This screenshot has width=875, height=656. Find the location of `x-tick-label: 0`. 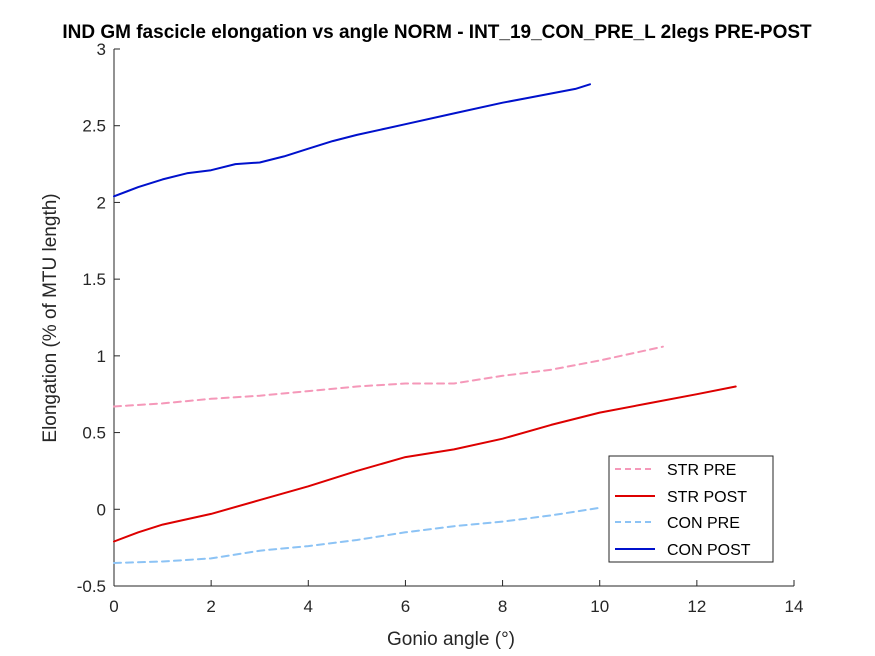

x-tick-label: 0 is located at coordinates (113, 606).